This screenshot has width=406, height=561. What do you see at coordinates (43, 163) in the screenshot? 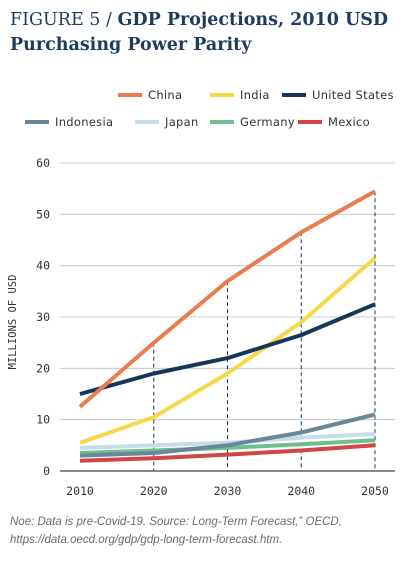
I see `y-tick-label: 60` at bounding box center [43, 163].